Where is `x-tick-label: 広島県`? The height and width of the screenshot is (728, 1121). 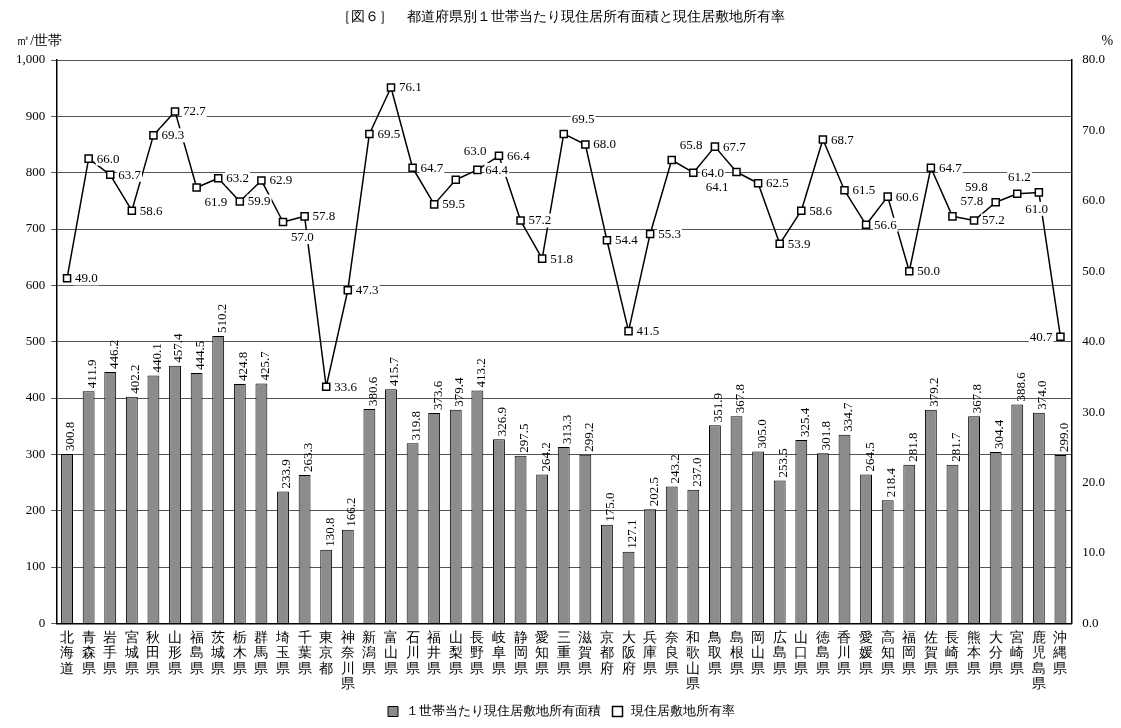
x-tick-label: 広島県 is located at coordinates (779, 652).